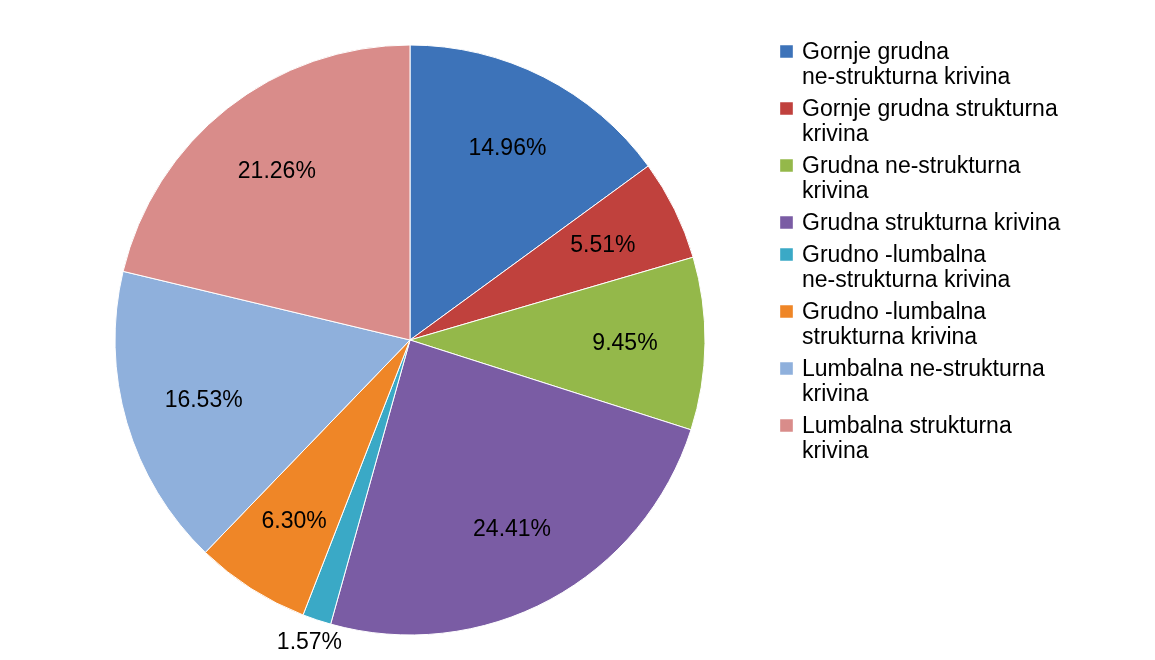 The height and width of the screenshot is (660, 1155). Describe the element at coordinates (907, 437) in the screenshot. I see `legend-label: Lumbalna strukturna krivina` at that location.